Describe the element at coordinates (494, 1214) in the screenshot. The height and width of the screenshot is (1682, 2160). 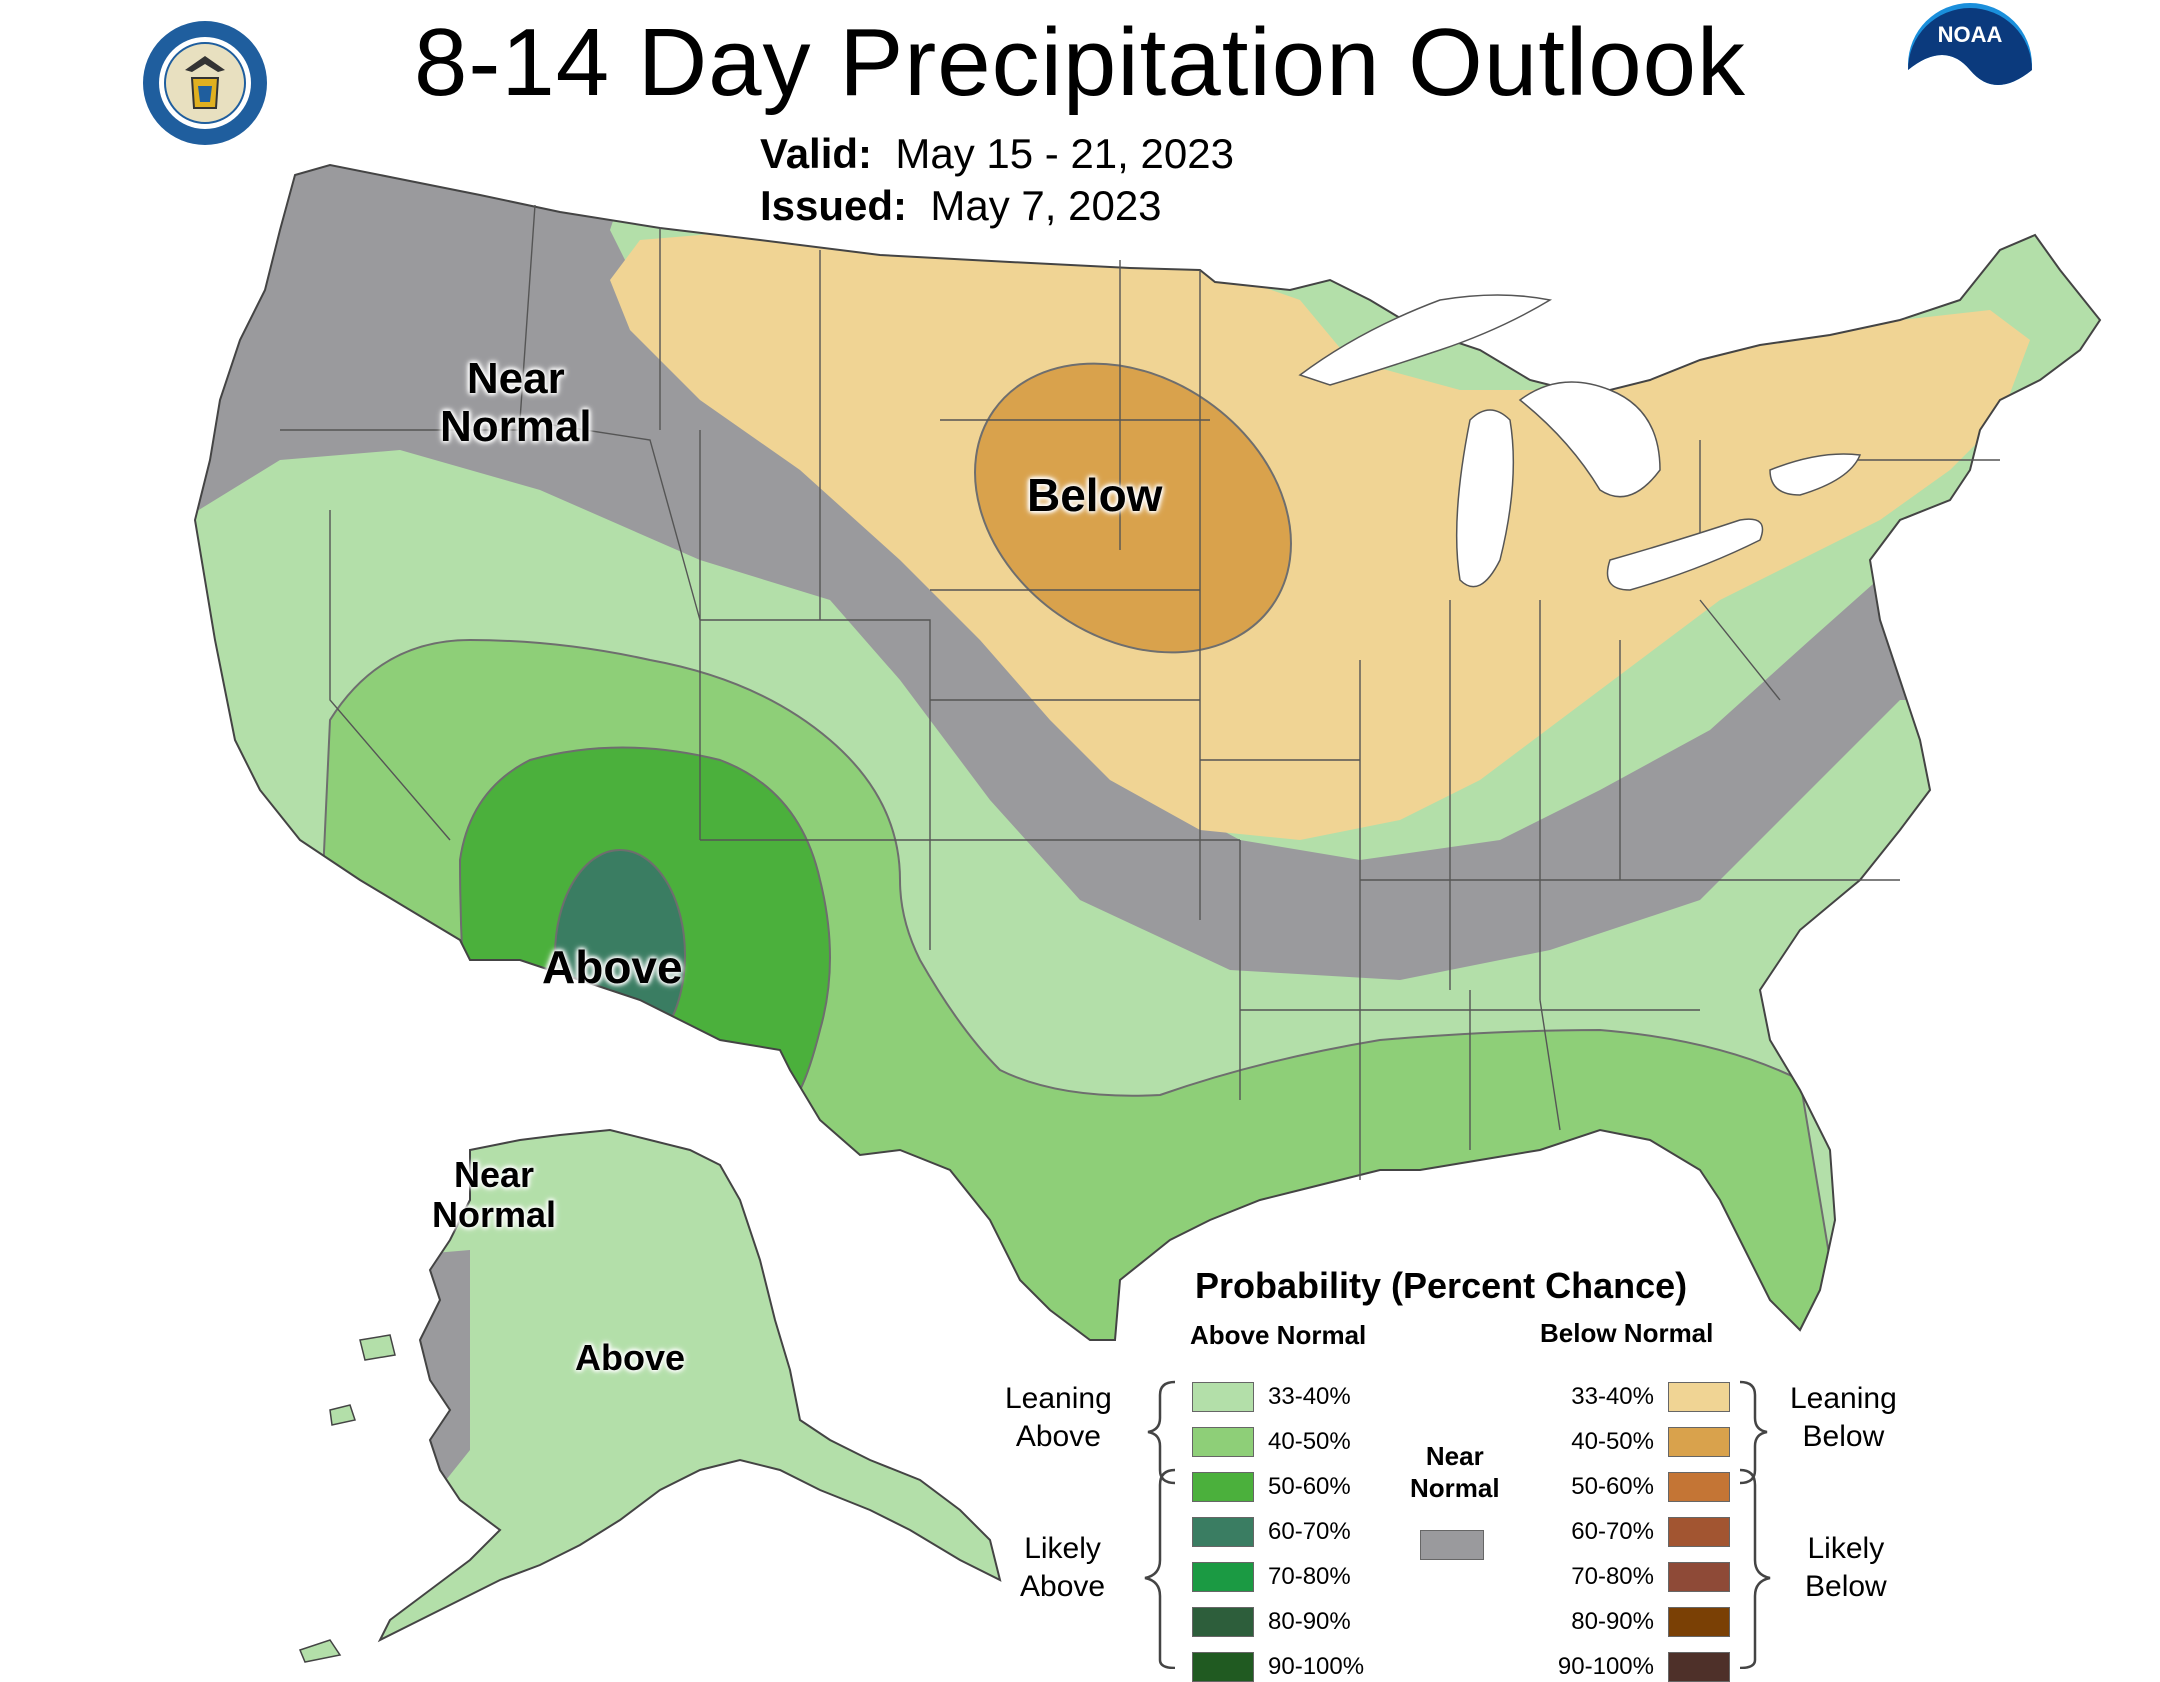
I see `label-near-normal-alaska-line2: Normal` at that location.